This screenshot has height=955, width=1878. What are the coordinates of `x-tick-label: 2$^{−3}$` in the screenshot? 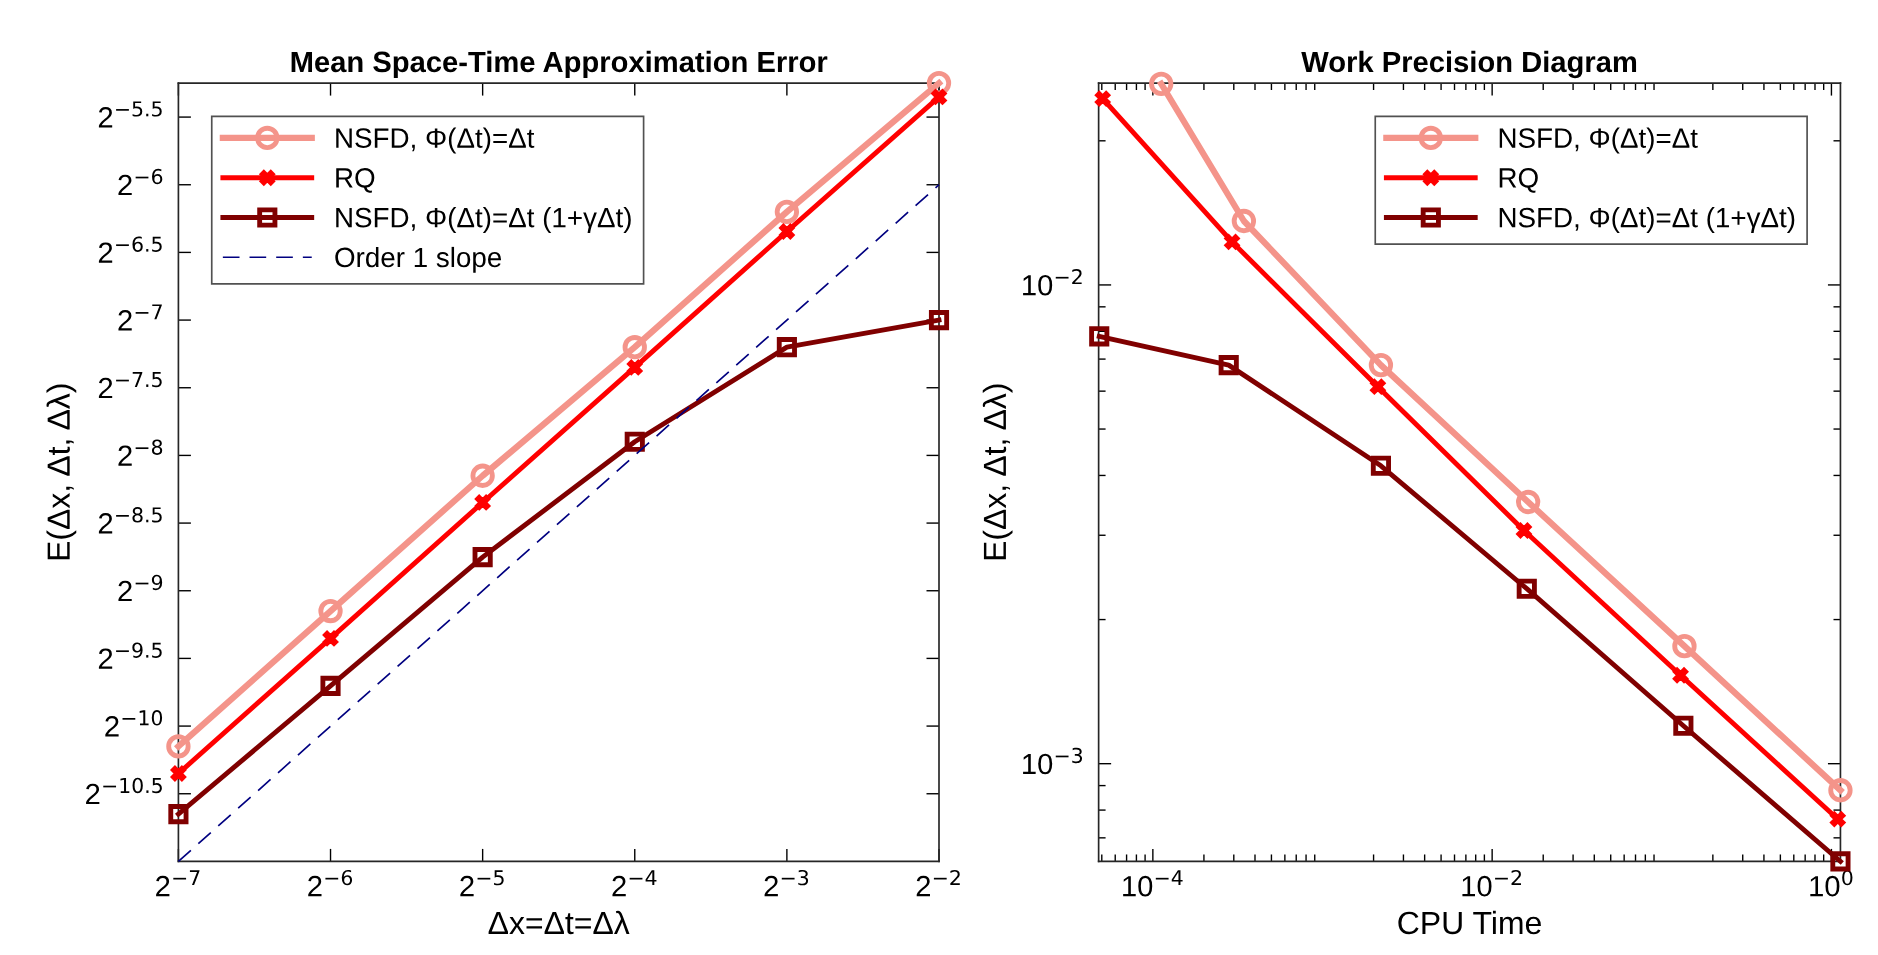 It's located at (786, 883).